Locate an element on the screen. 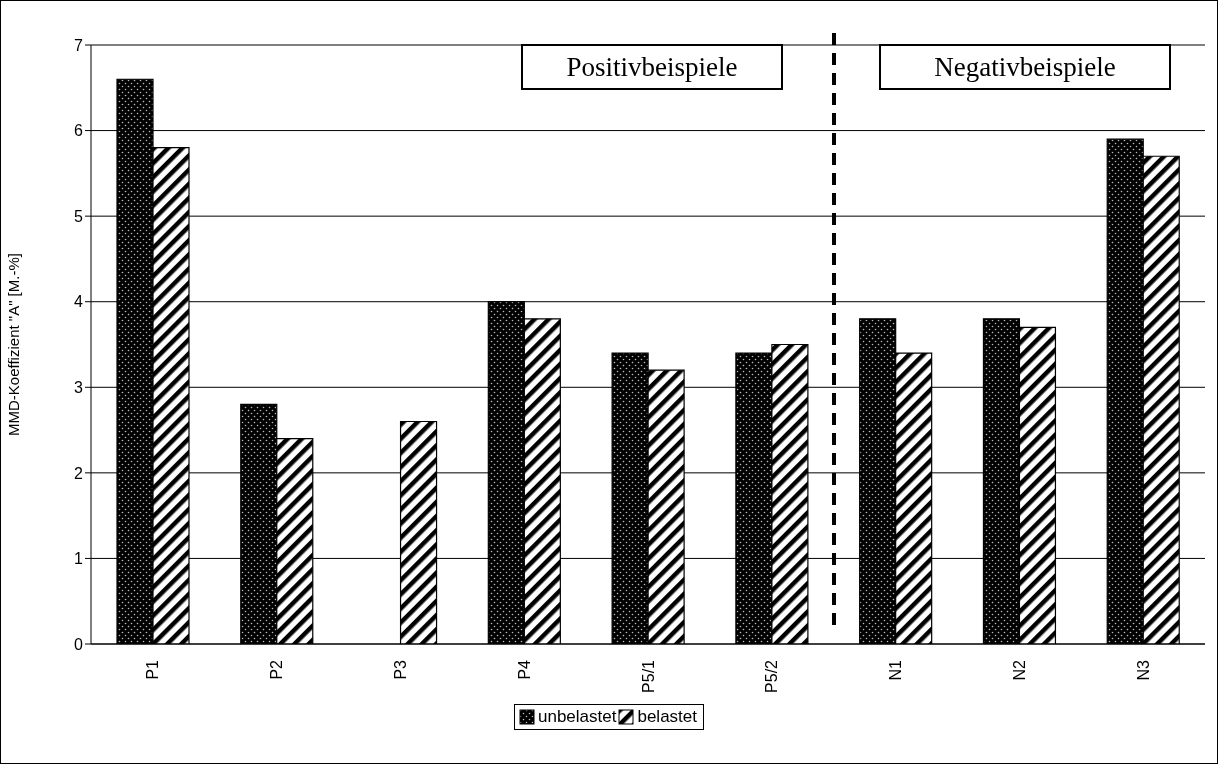  legend-label: unbelastet is located at coordinates (577, 717).